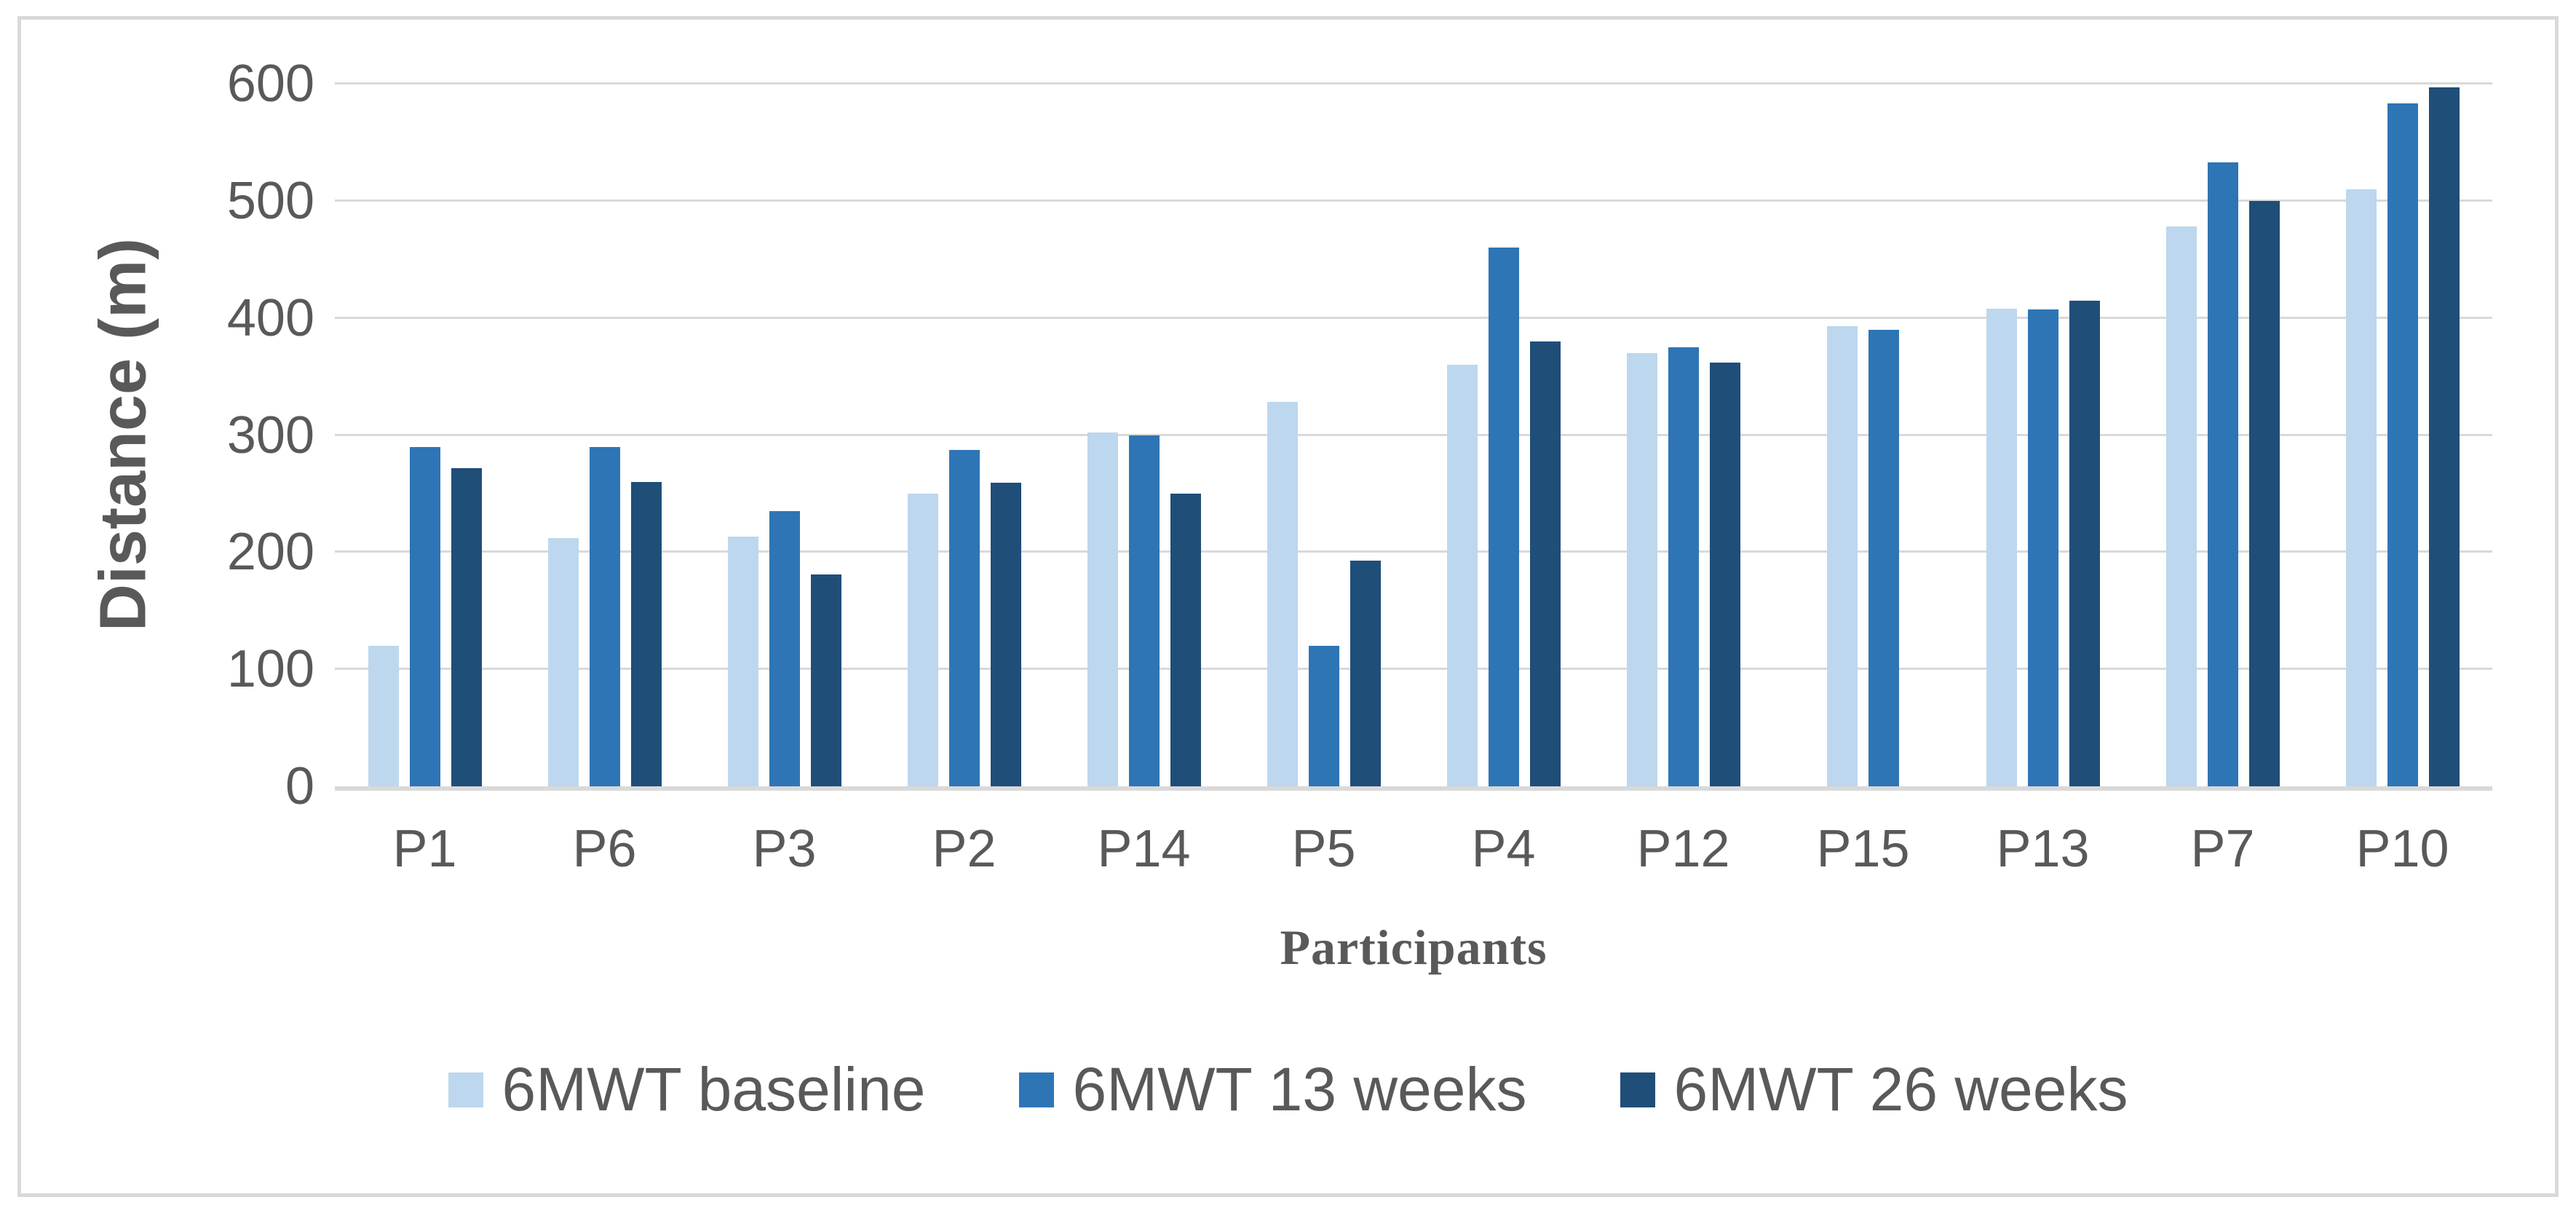 The height and width of the screenshot is (1213, 2576). I want to click on legend-label: 6MWT 26 weeks, so click(1900, 1089).